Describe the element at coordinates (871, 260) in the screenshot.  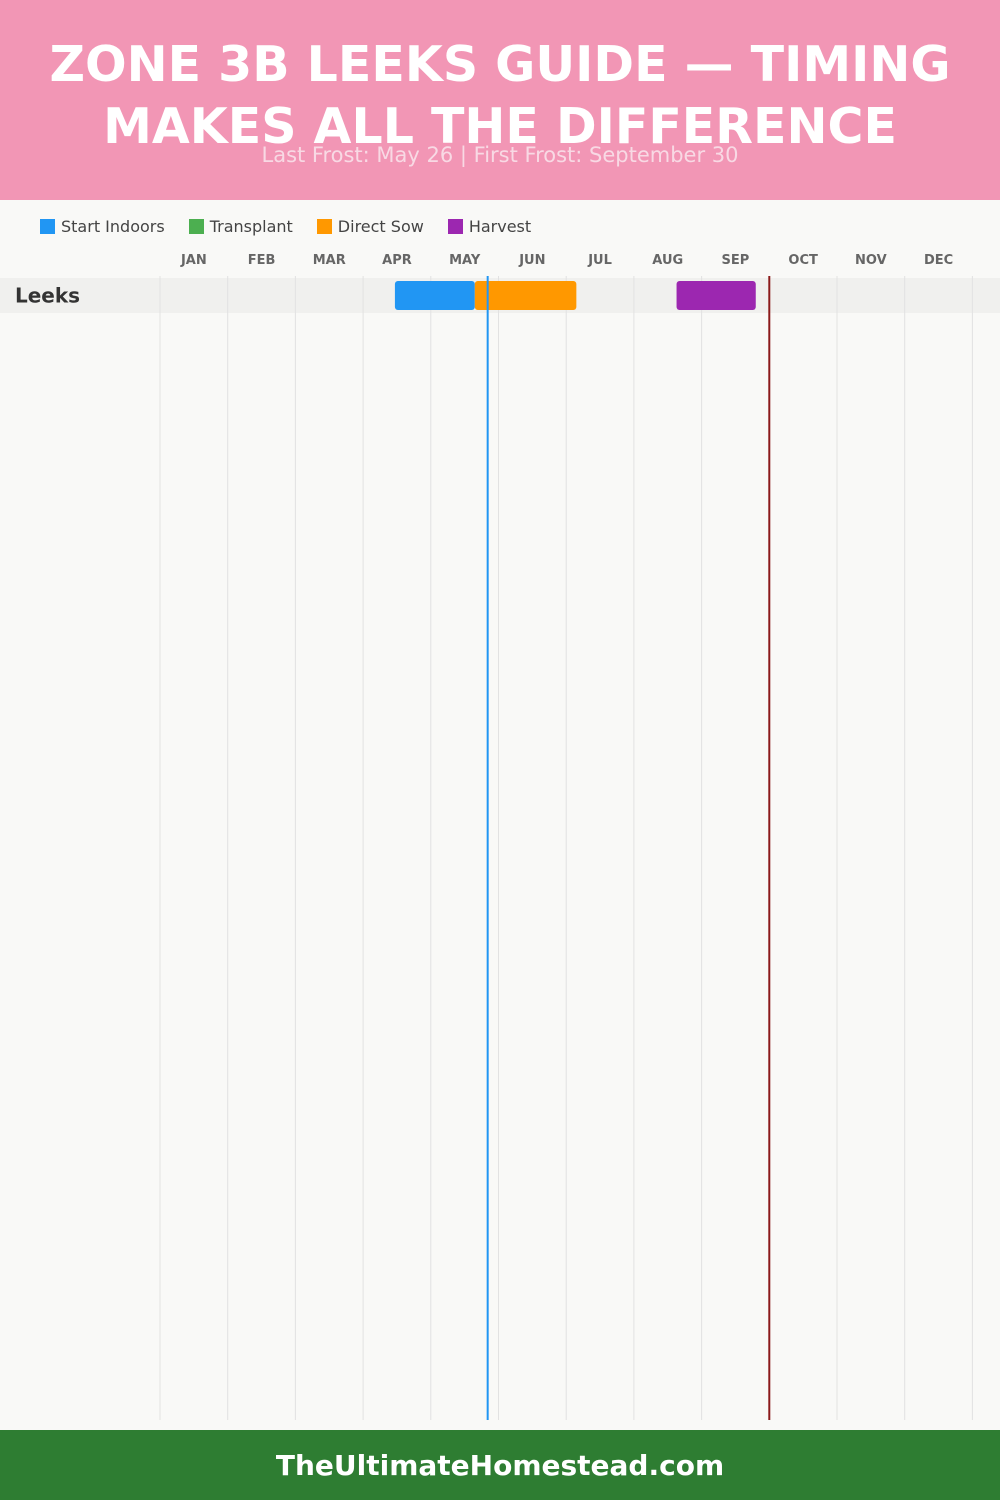
I see `month-tick-label: NOV` at that location.